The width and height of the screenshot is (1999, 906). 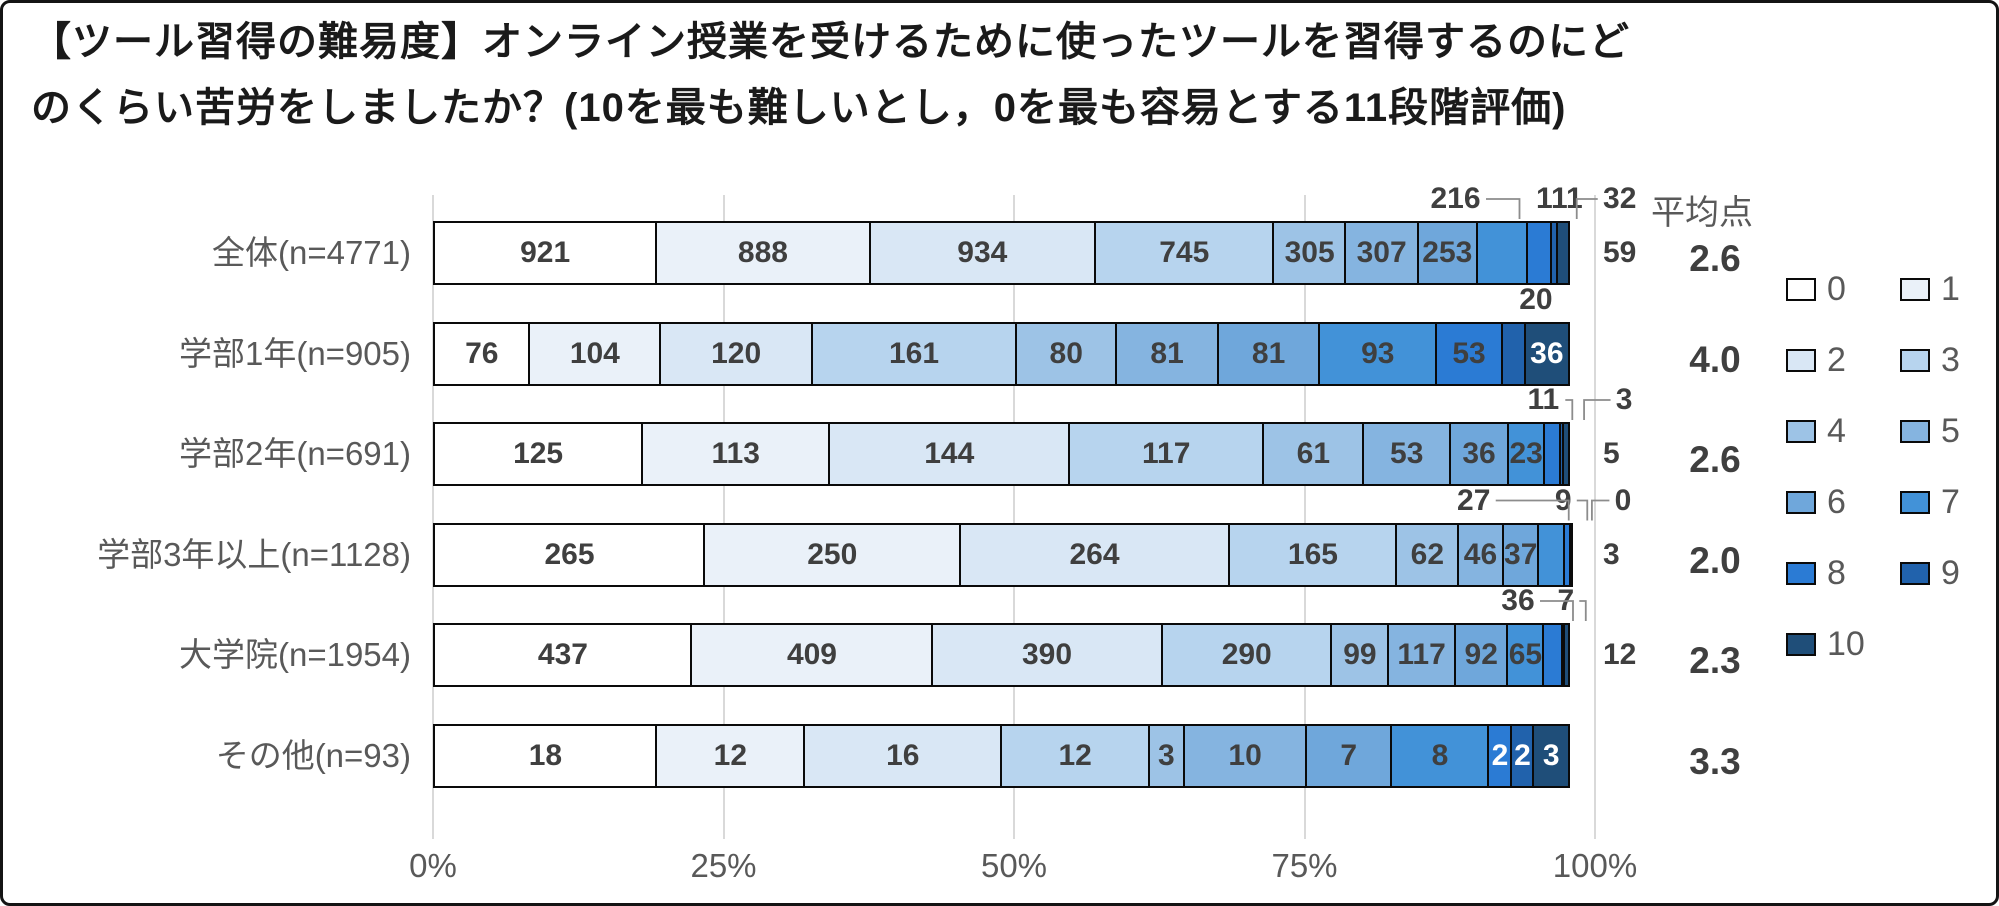 I want to click on bar-segment-value-label: 80, so click(x=1066, y=353).